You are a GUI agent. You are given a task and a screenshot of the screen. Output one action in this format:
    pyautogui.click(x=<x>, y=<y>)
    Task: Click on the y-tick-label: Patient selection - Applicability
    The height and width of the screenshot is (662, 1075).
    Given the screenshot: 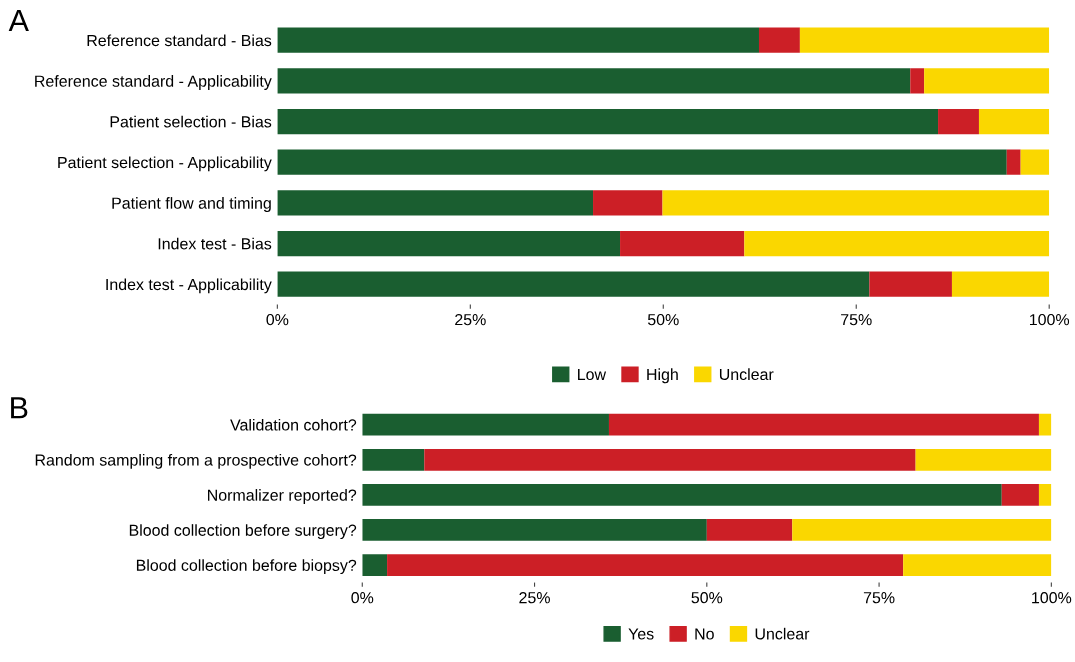 What is the action you would take?
    pyautogui.click(x=165, y=164)
    